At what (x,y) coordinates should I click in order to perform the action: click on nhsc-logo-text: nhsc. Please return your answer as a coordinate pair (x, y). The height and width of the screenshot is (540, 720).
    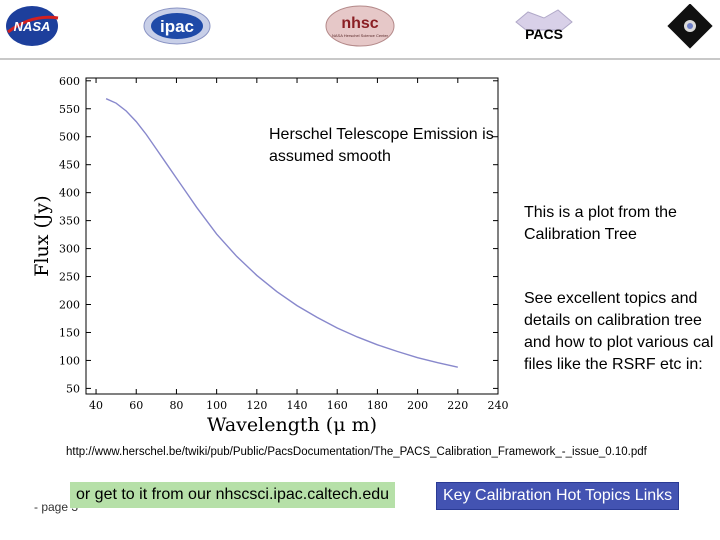
    Looking at the image, I should click on (359, 23).